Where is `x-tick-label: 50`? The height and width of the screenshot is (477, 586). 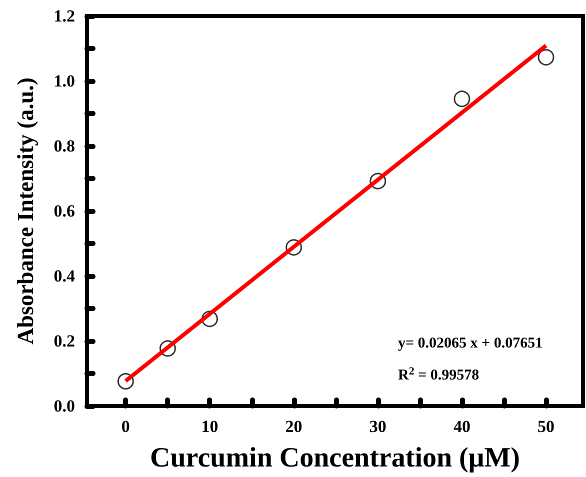
x-tick-label: 50 is located at coordinates (546, 426).